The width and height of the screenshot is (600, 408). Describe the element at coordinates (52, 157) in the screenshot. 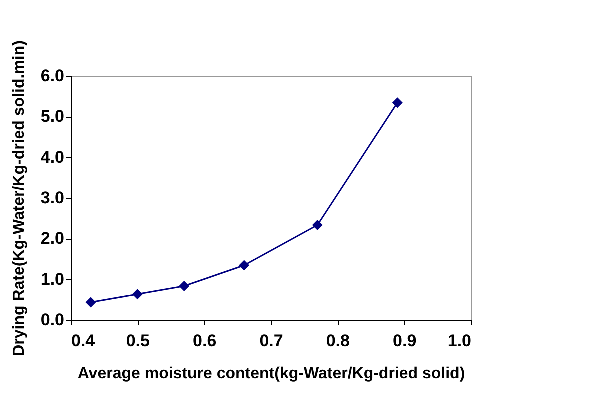

I see `y-tick-label: 4.0` at that location.